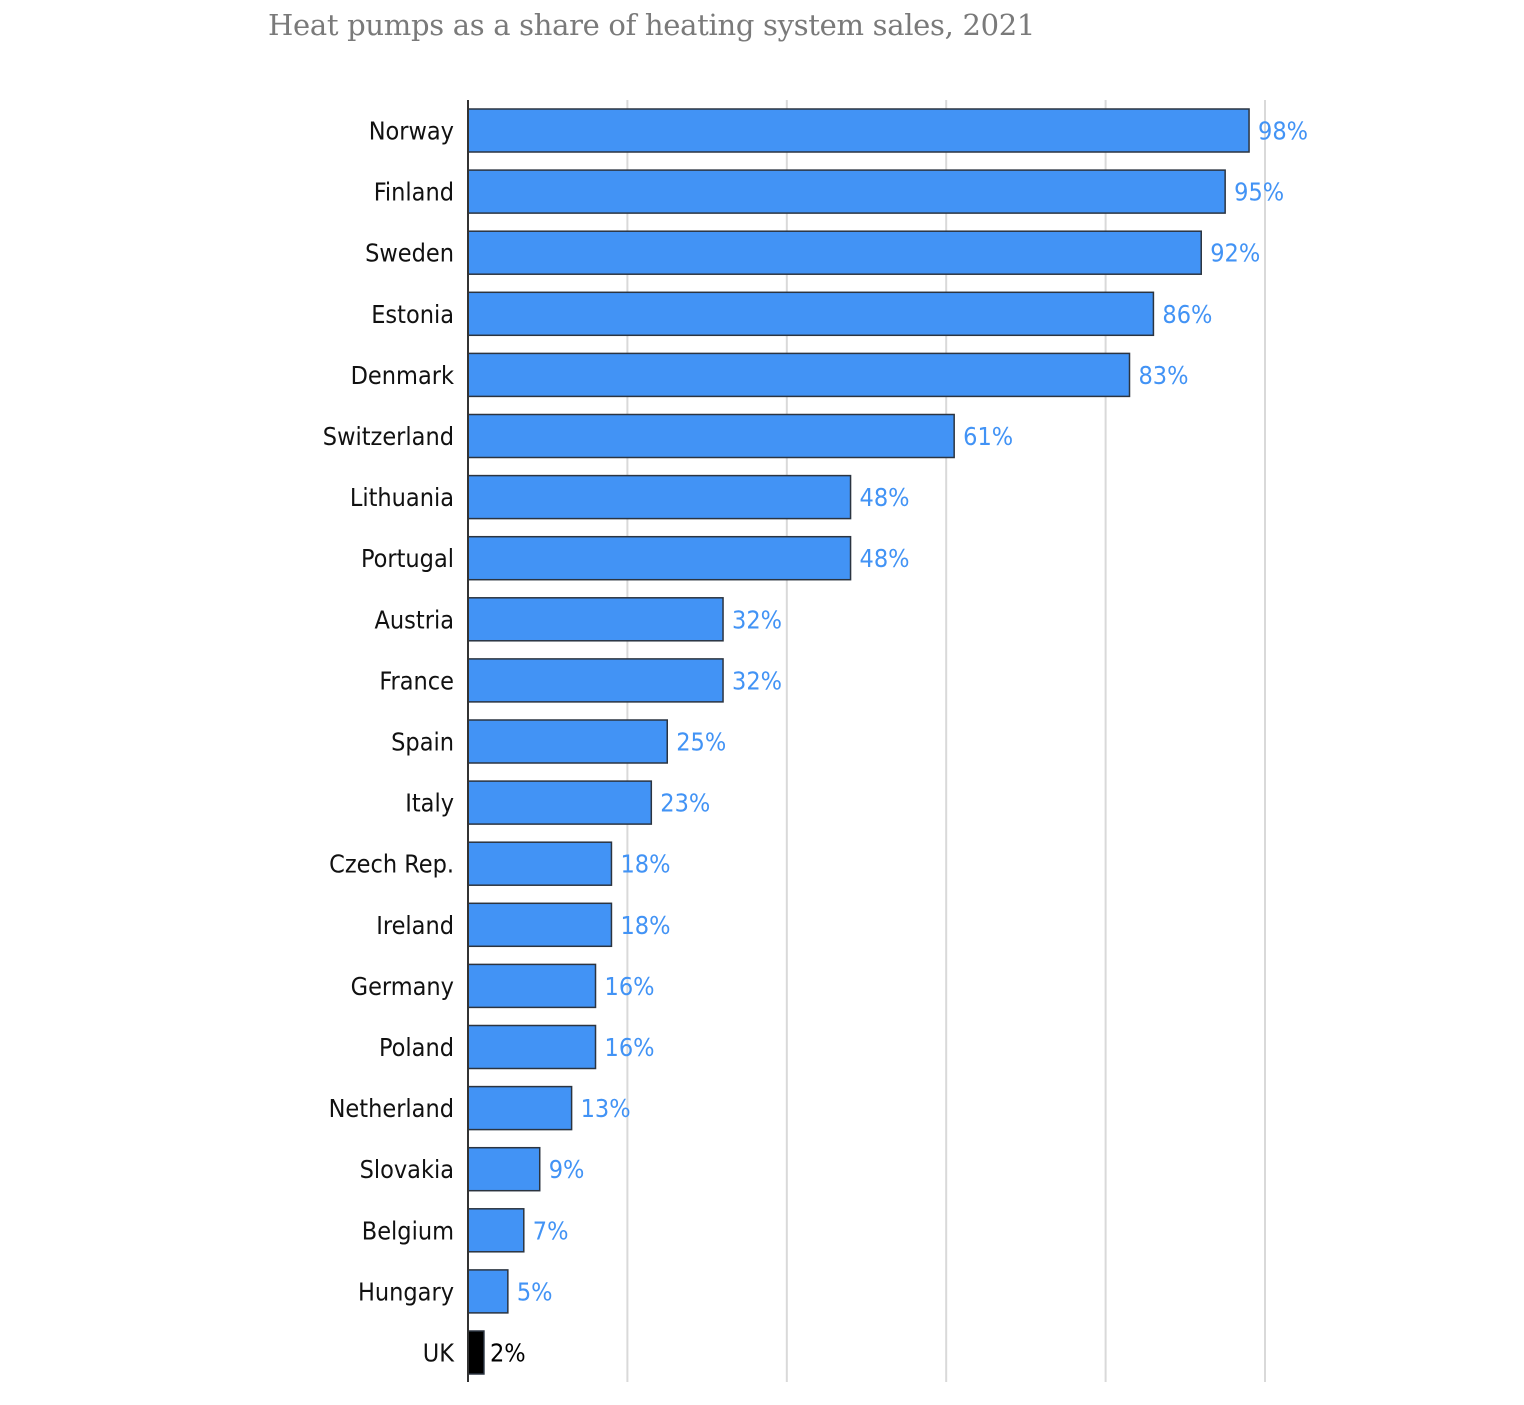 The width and height of the screenshot is (1524, 1405). What do you see at coordinates (402, 375) in the screenshot?
I see `category-label-denmark: Denmark` at bounding box center [402, 375].